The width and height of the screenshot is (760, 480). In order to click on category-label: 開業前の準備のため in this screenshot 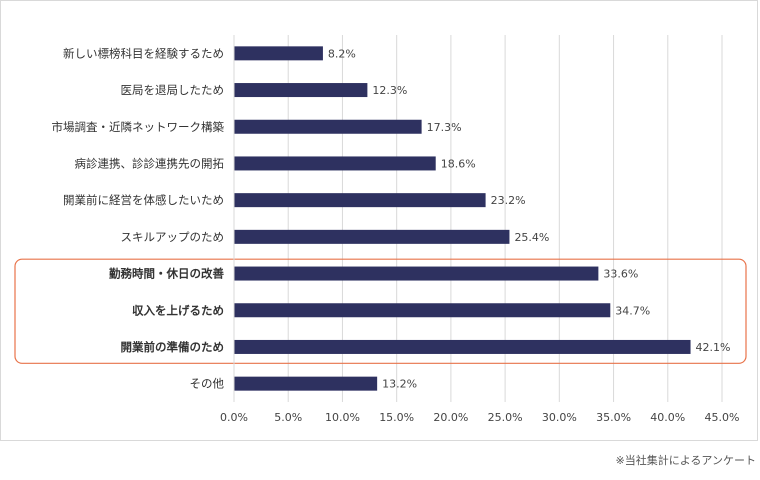, I will do `click(173, 347)`.